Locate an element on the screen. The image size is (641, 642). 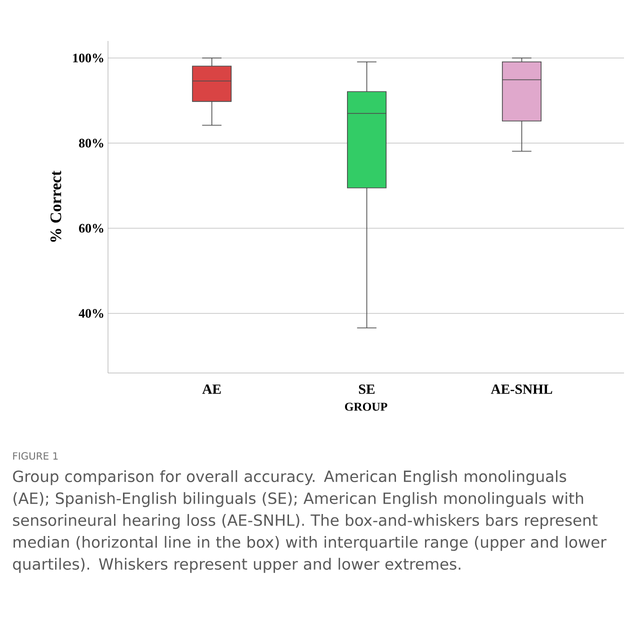
text: Group comparison for overall accuracy. American English monolinguals (AE); Spanish-English bilinguals (SE); American English monolinguals with sensorineural hearing loss (AE-SNHL). The box-and-whiskers bars represent median (horizontal line in the box) with interquartile range (upper and lower quartiles). Whiskers represent upper and lower extremes. is located at coordinates (309, 521).